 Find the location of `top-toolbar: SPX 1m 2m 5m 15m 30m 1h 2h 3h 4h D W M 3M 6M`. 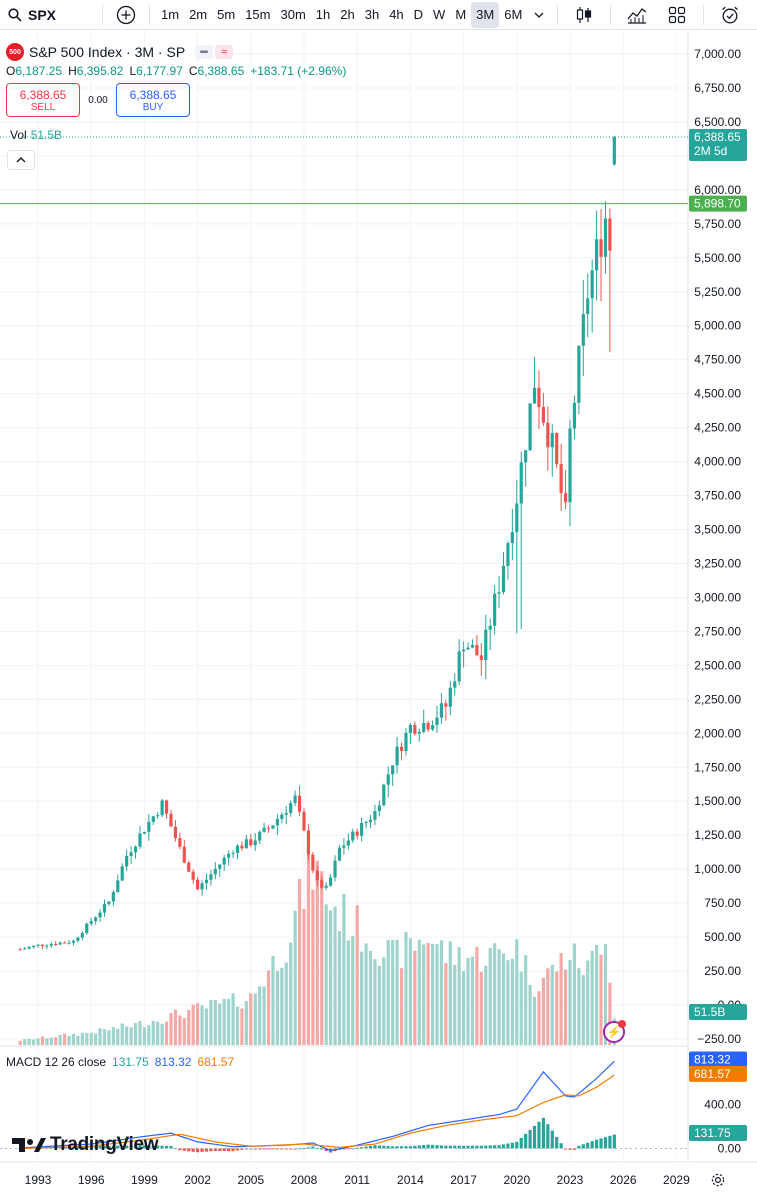

top-toolbar: SPX 1m 2m 5m 15m 30m 1h 2h 3h 4h D W M 3M 6M is located at coordinates (378, 15).